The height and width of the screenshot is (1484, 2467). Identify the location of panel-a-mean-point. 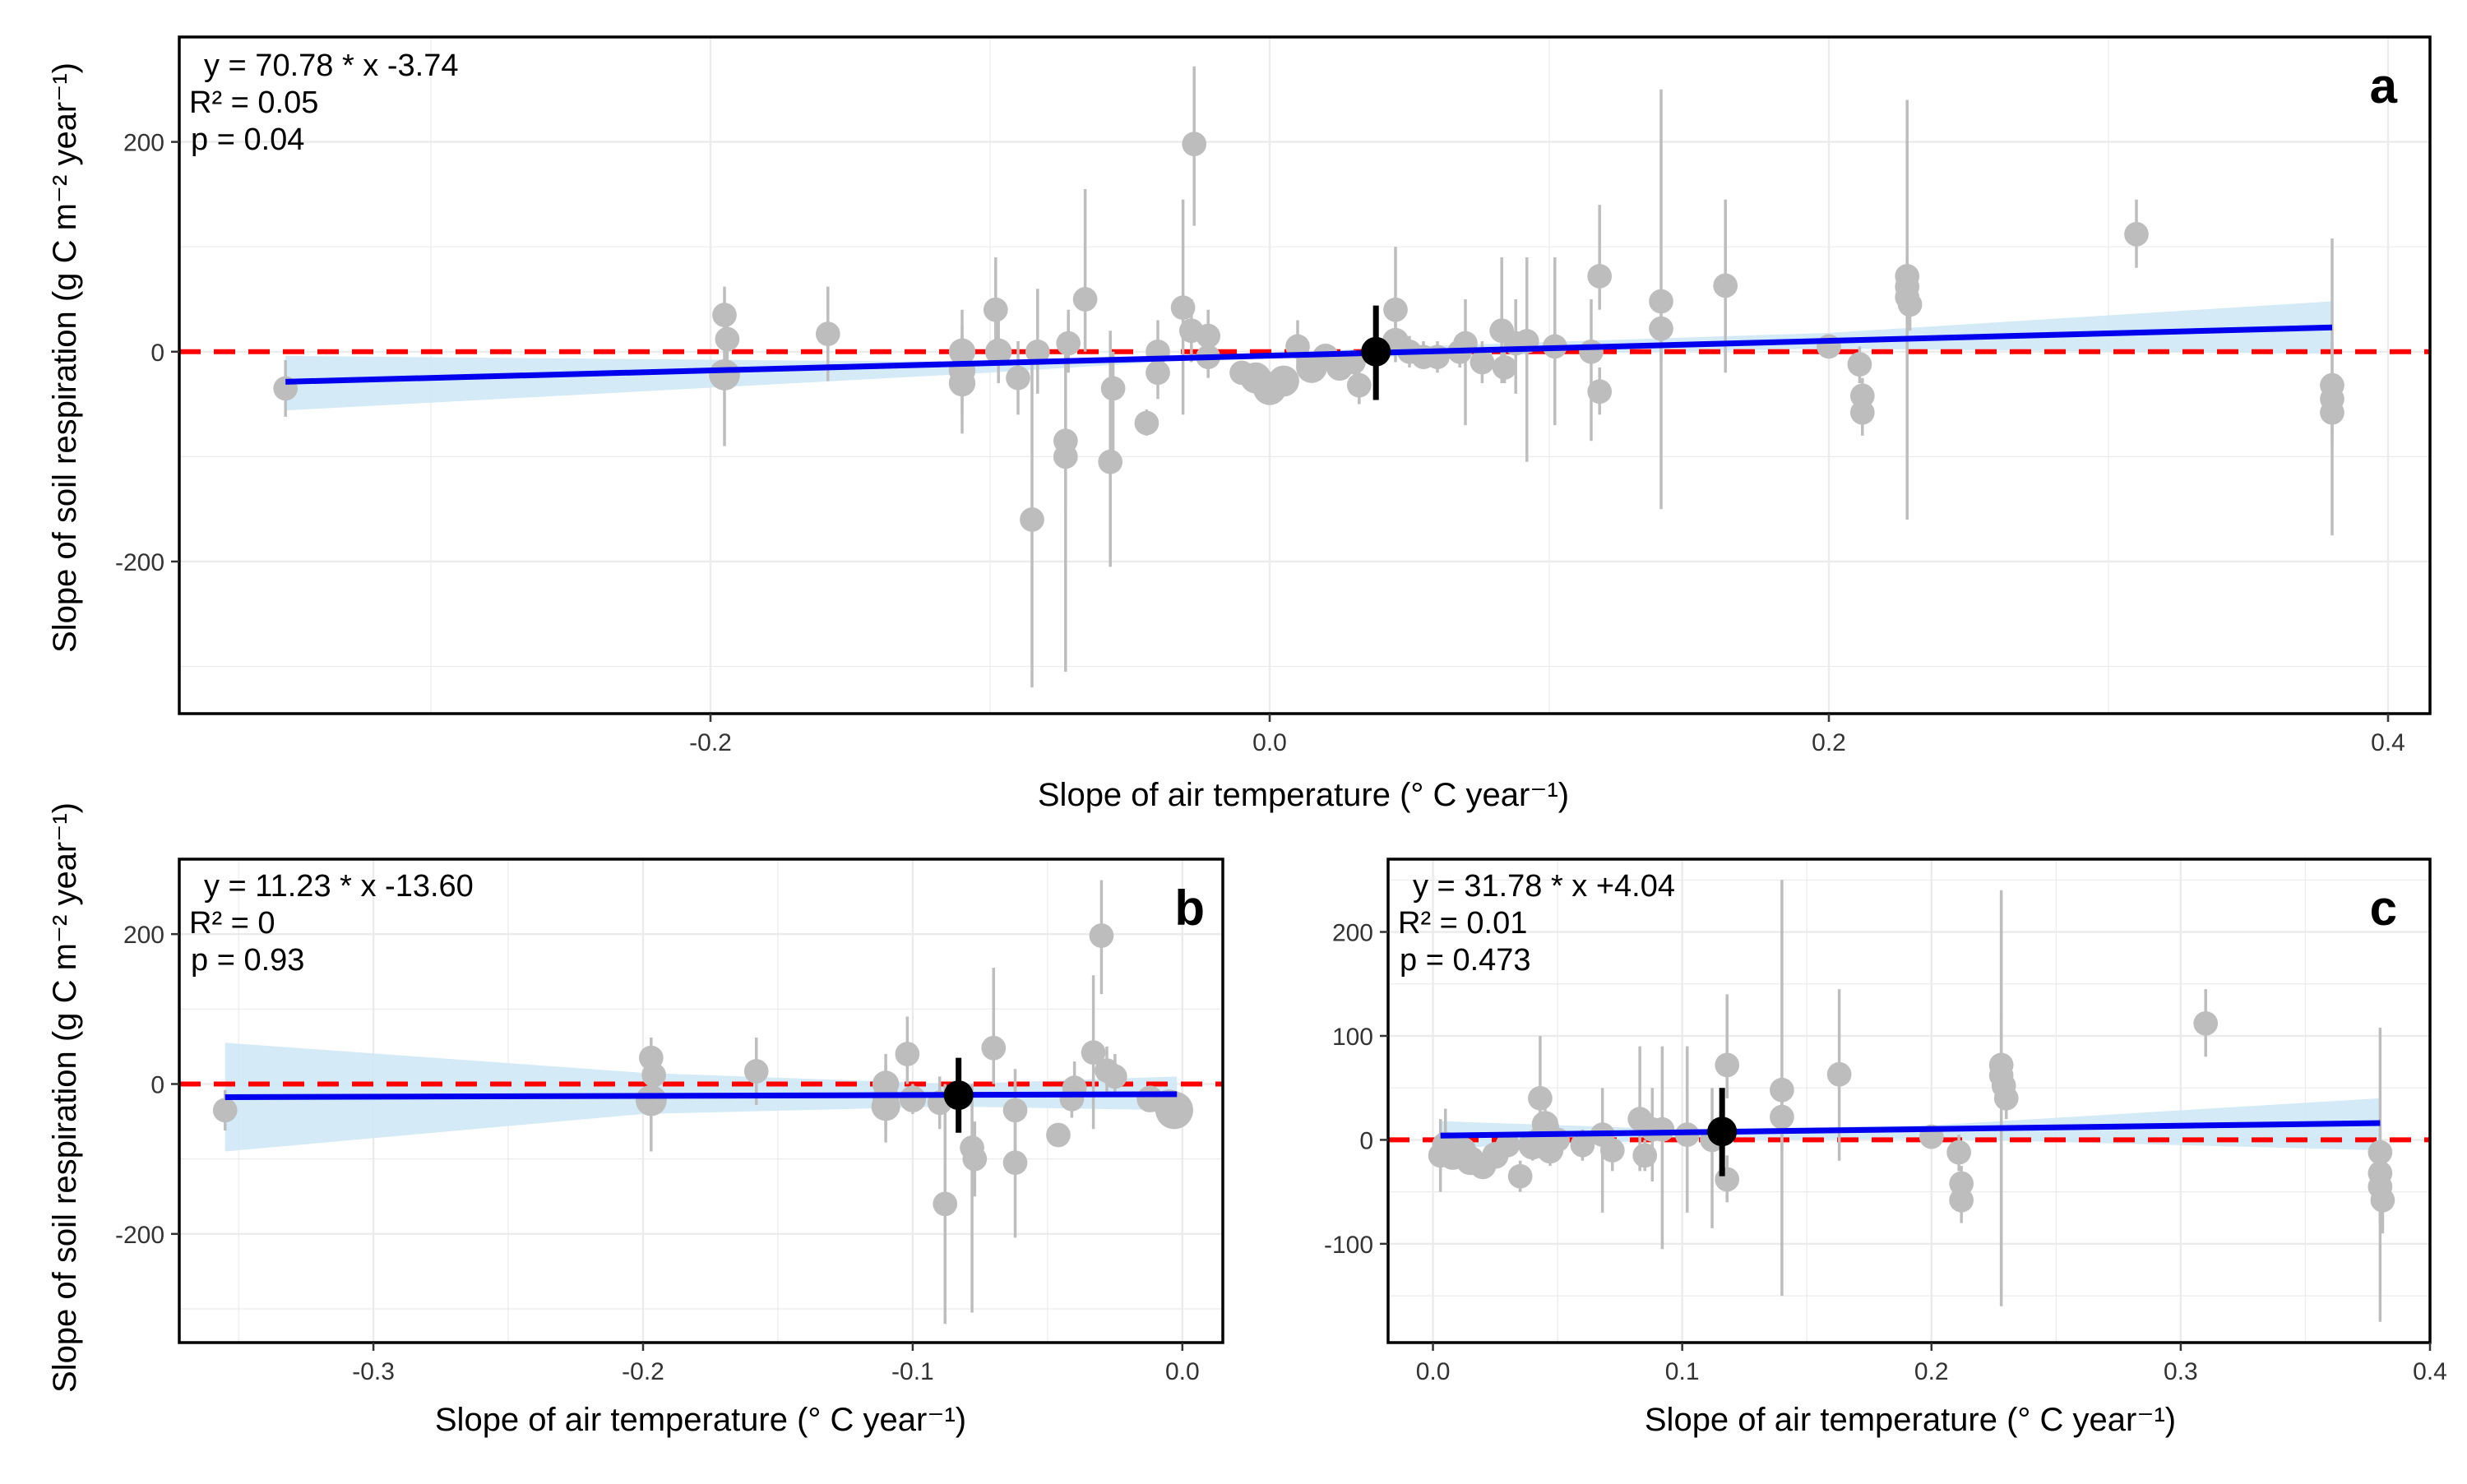
(1376, 351).